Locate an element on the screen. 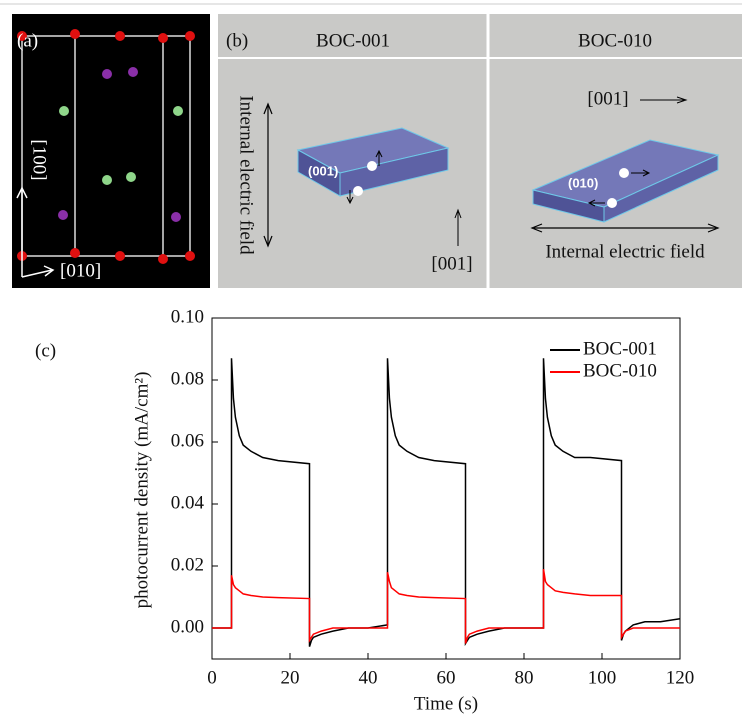 The width and height of the screenshot is (742, 728). x-tick-label: 60 is located at coordinates (446, 677).